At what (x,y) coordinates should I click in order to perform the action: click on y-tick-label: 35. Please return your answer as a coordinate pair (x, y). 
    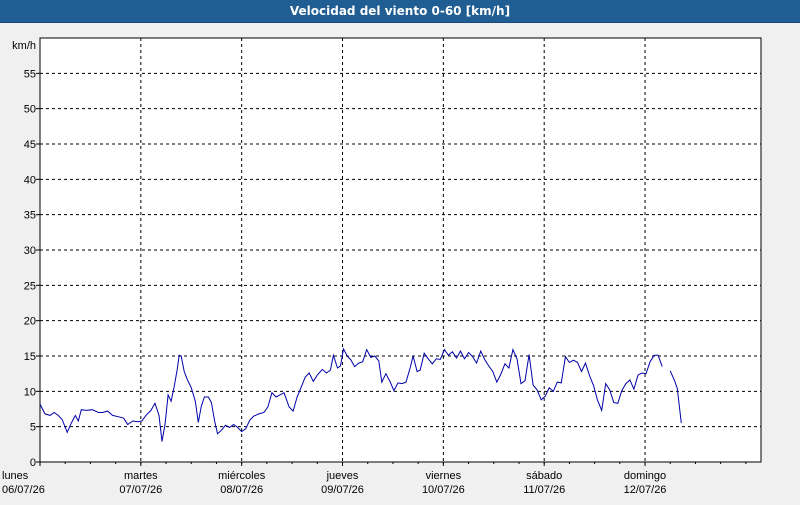
    Looking at the image, I should click on (30, 216).